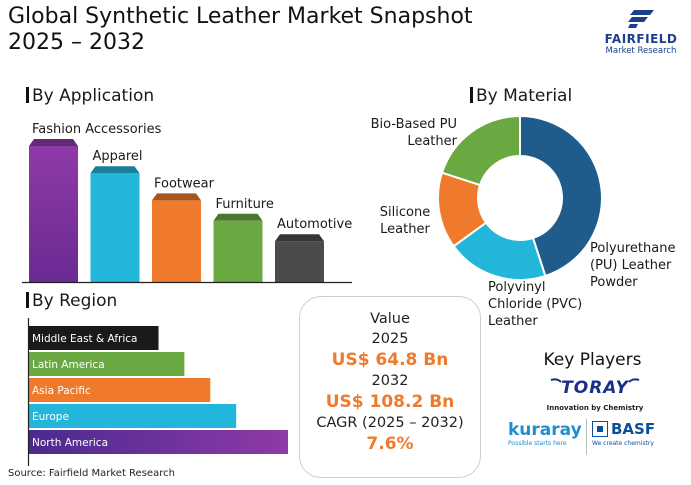 This screenshot has height=485, width=691. I want to click on section-material: By Material, so click(521, 96).